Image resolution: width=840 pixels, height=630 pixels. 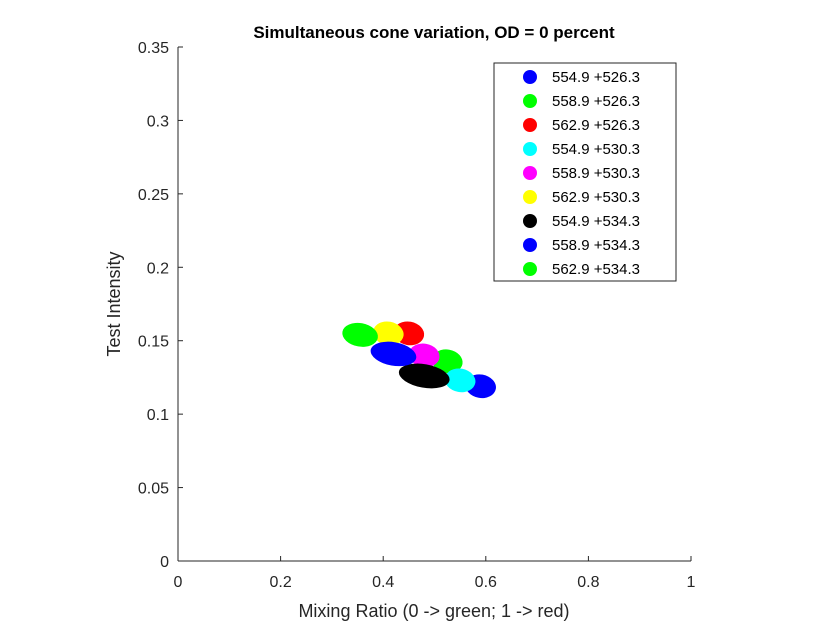 I want to click on legend-entry-label: 558.9 +534.3, so click(x=596, y=245).